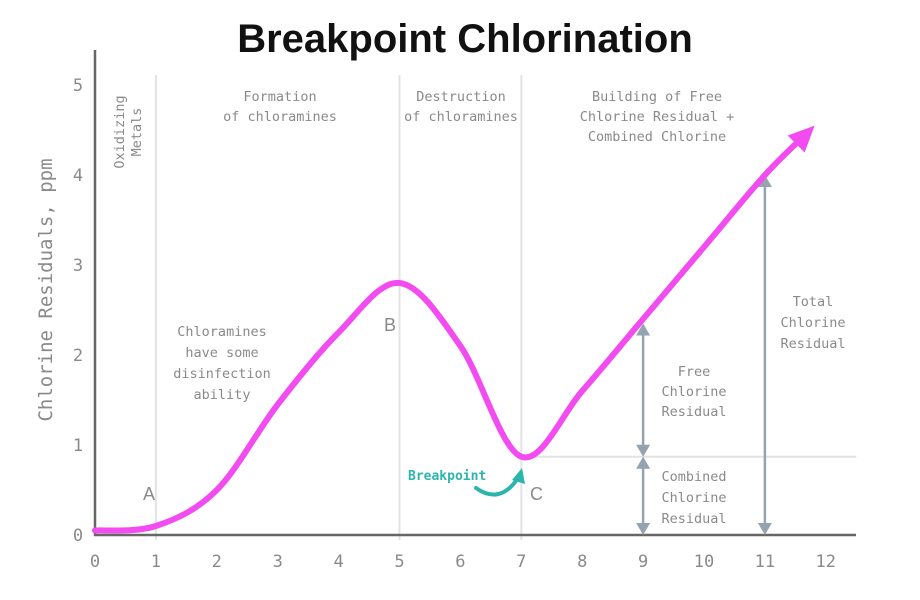 The image size is (920, 600). What do you see at coordinates (582, 562) in the screenshot?
I see `x-tick-label: 8` at bounding box center [582, 562].